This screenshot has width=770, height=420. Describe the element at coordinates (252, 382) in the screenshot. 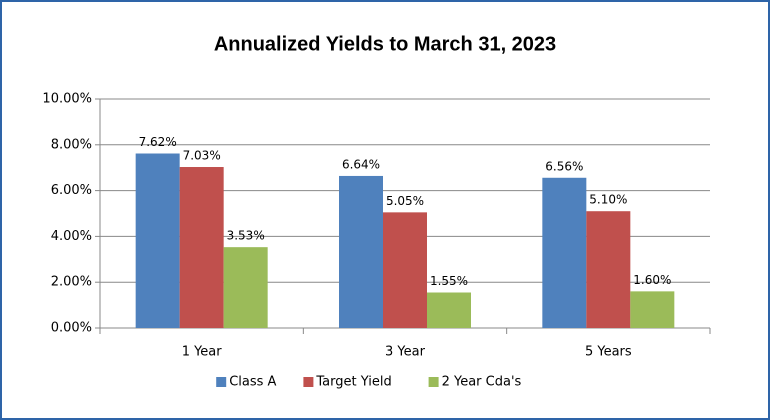

I see `legend-label: Class A` at that location.